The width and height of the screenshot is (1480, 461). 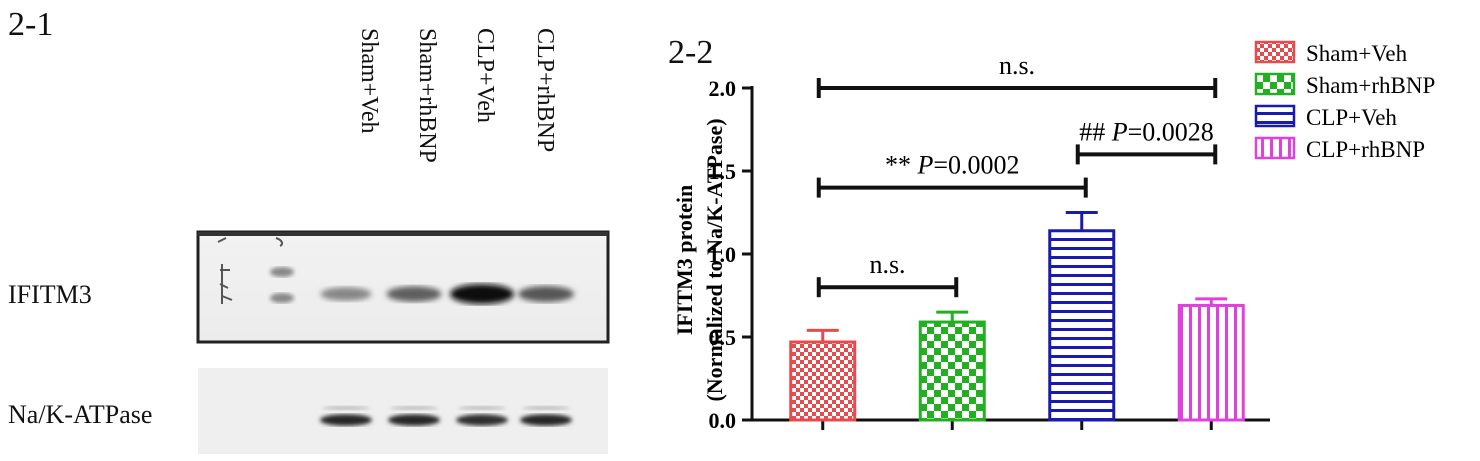 I want to click on y-axis-label: IFITM3 protein, so click(x=684, y=260).